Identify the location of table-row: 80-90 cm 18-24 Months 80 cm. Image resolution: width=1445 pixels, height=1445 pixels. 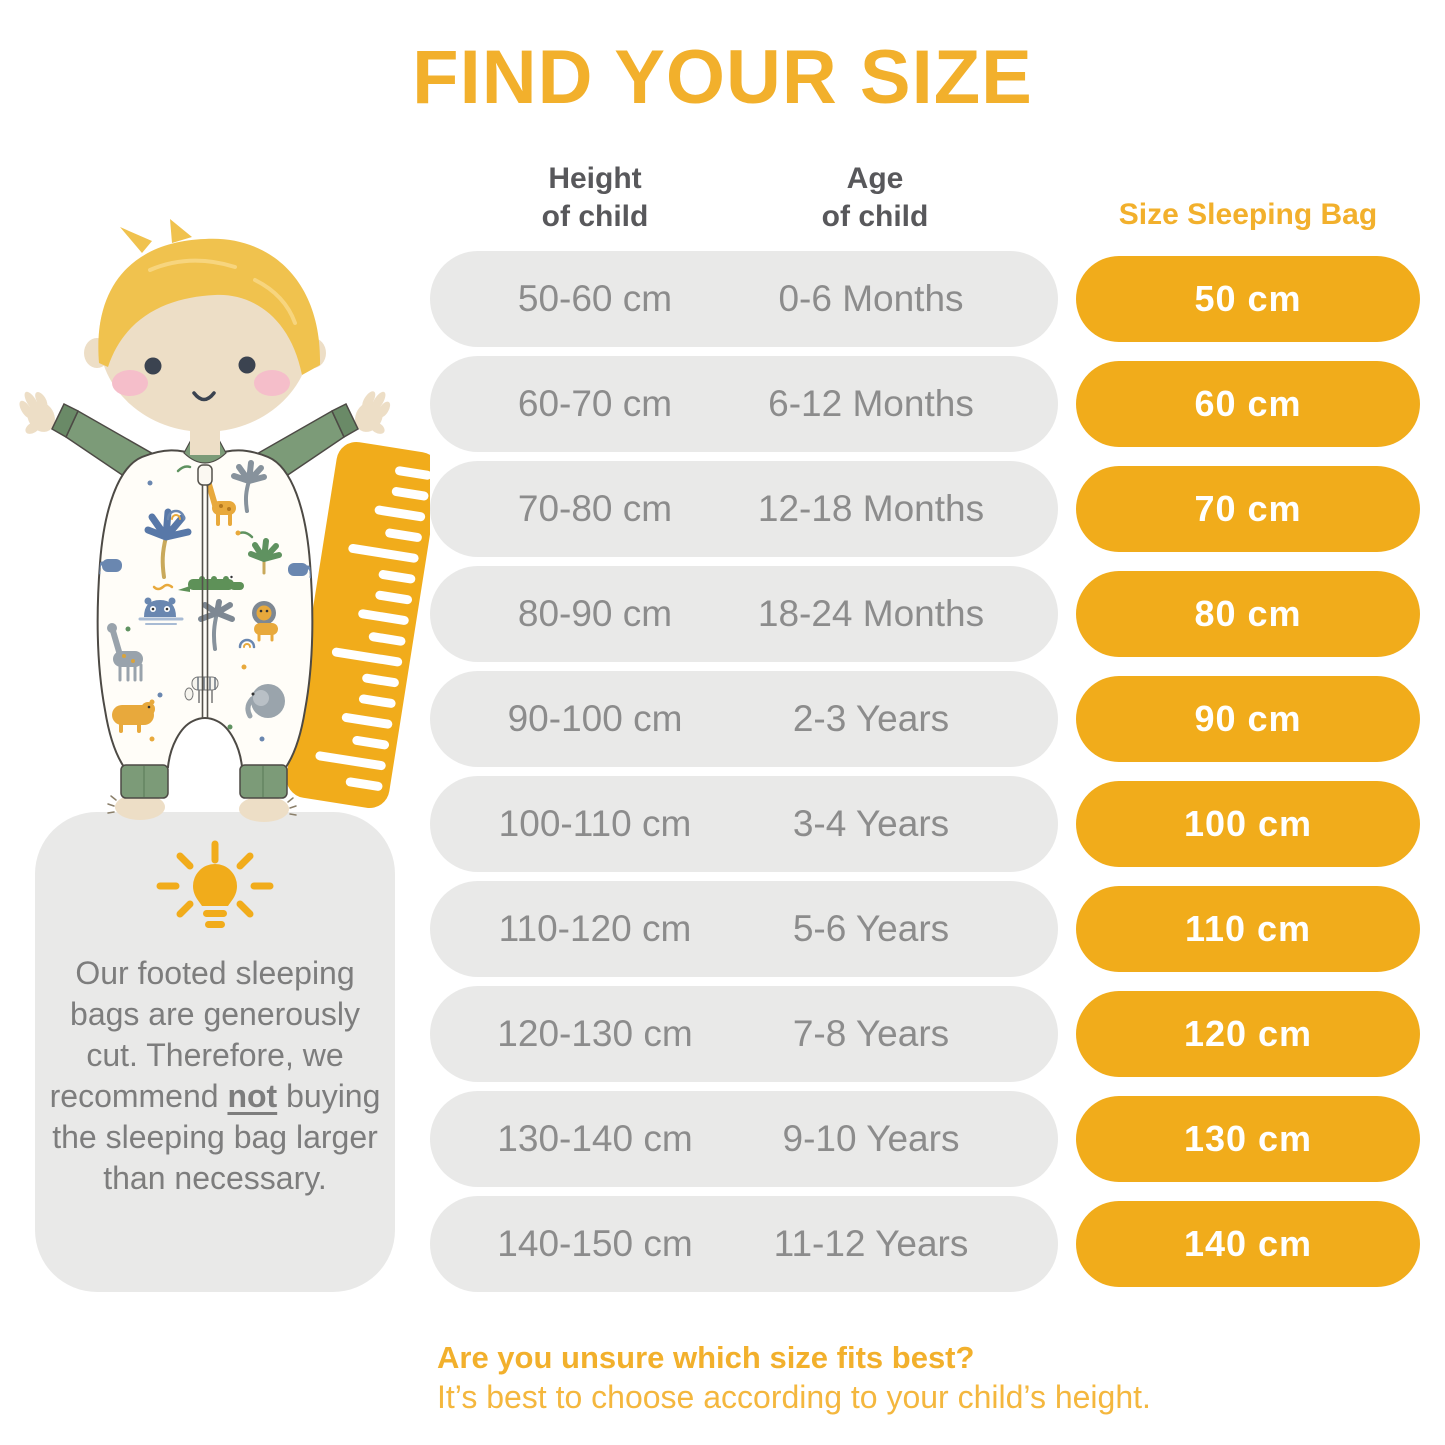
(925, 614).